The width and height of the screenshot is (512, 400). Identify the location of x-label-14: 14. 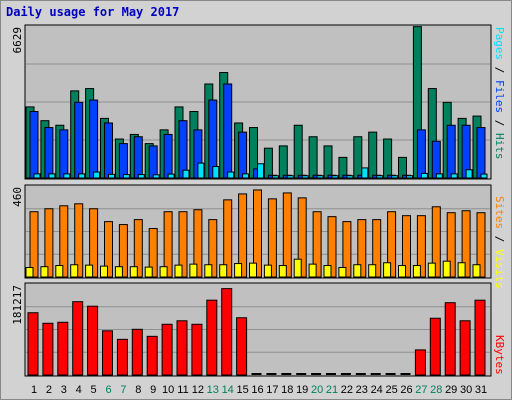
(228, 390).